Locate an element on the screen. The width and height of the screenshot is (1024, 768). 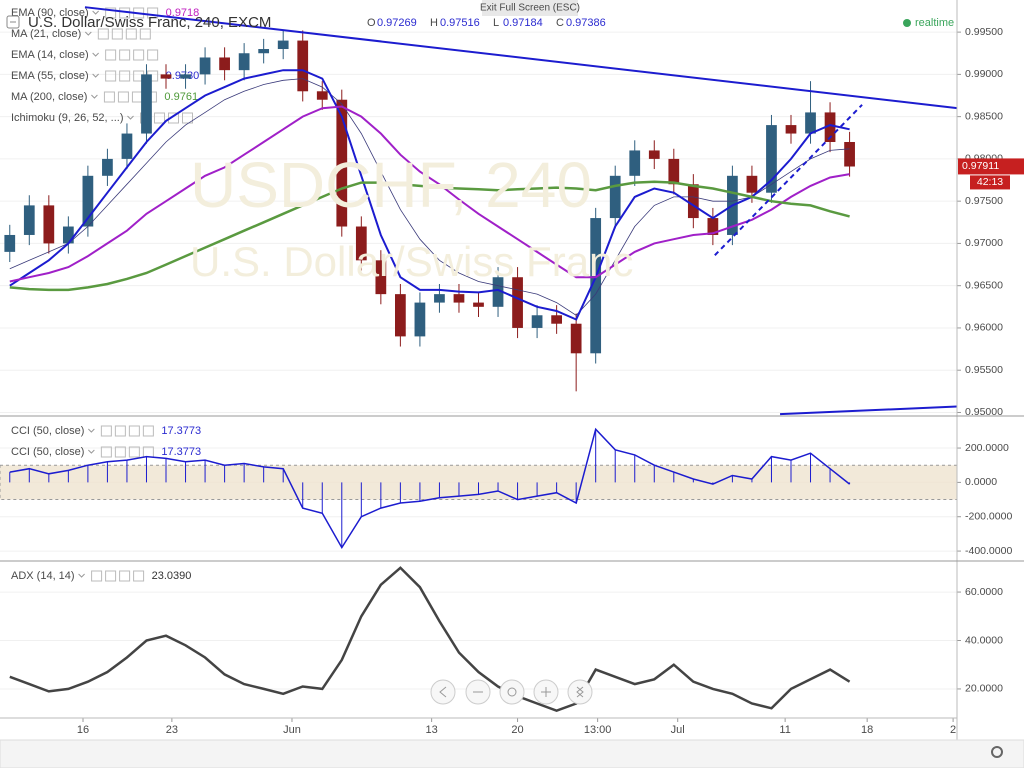
y-tick-label: 0.97500 is located at coordinates (984, 201).